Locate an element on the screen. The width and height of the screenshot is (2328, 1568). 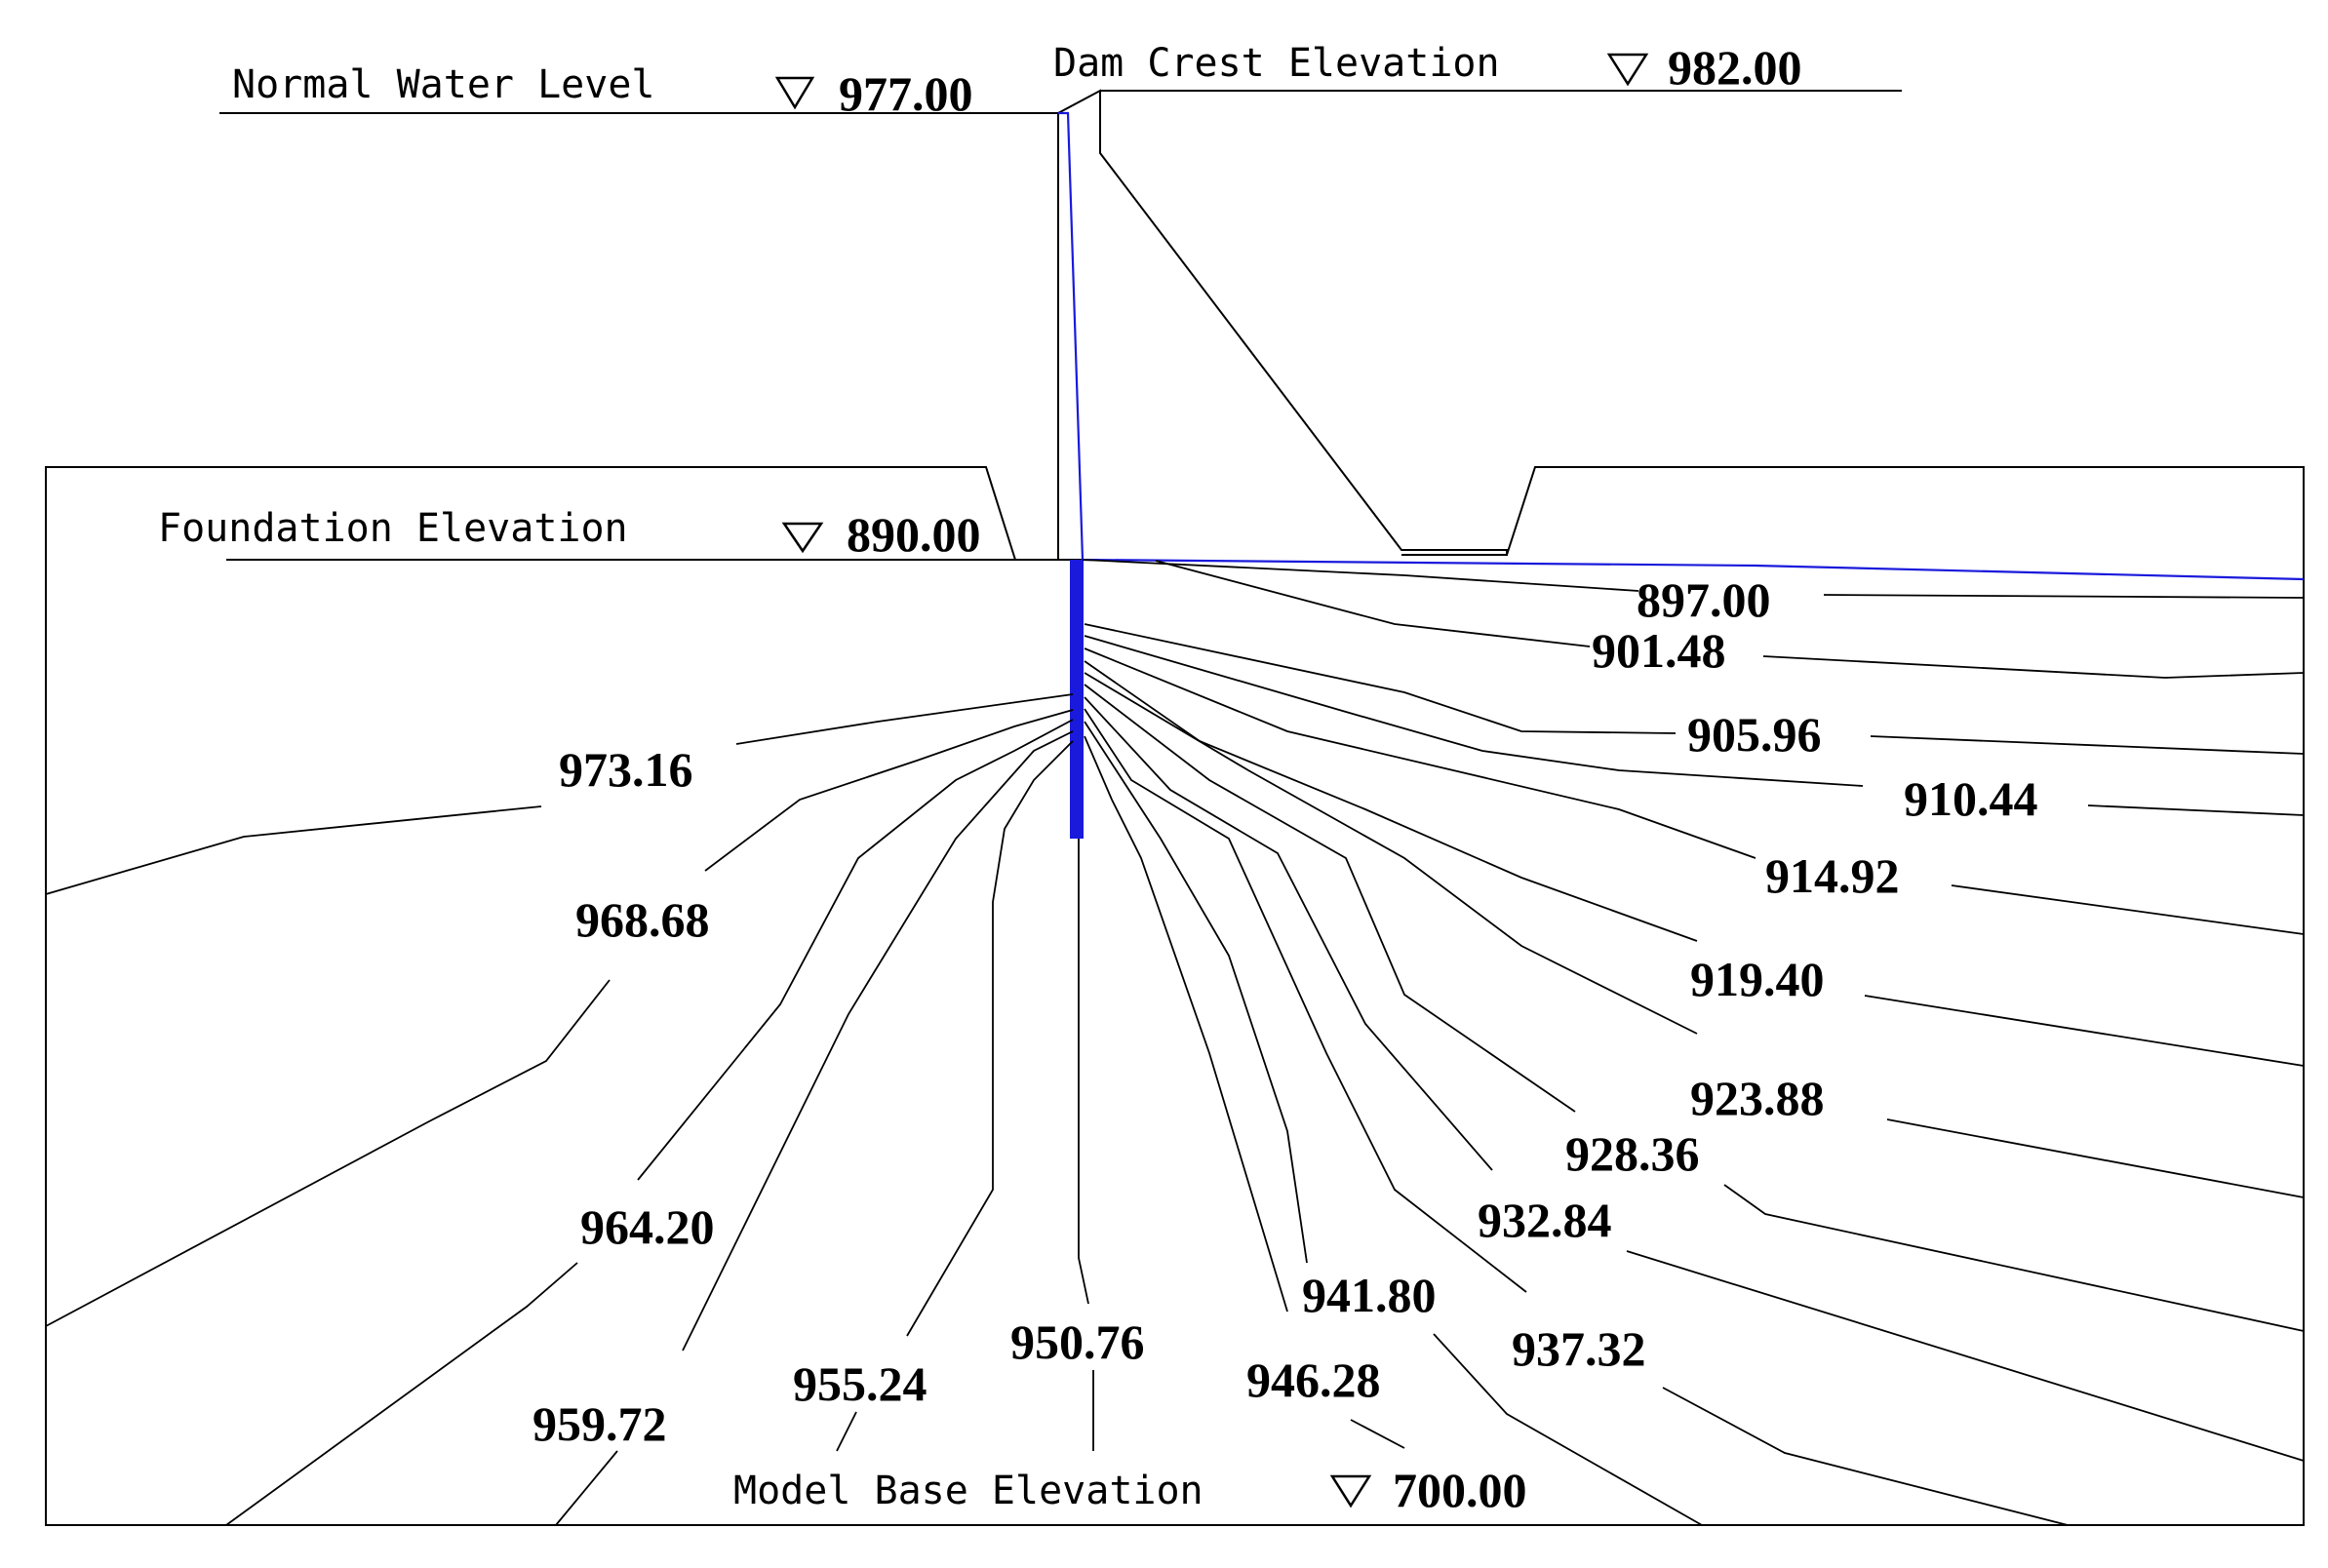
contour-label-968: 968.68 is located at coordinates (642, 919).